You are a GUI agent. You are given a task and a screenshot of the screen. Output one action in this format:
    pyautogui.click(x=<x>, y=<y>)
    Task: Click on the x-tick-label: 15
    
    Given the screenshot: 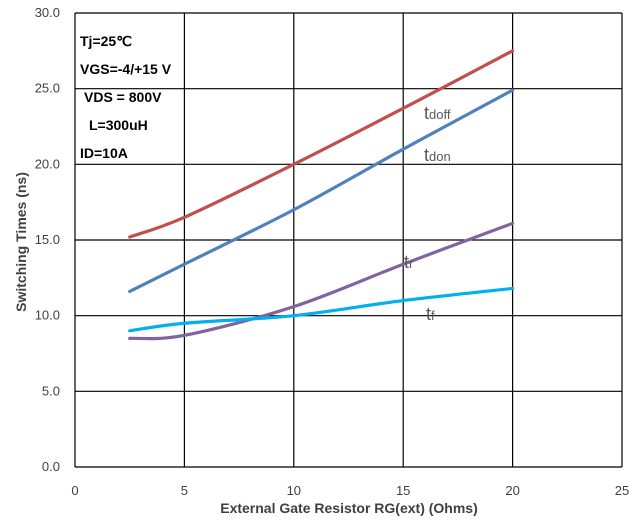 What is the action you would take?
    pyautogui.click(x=403, y=490)
    